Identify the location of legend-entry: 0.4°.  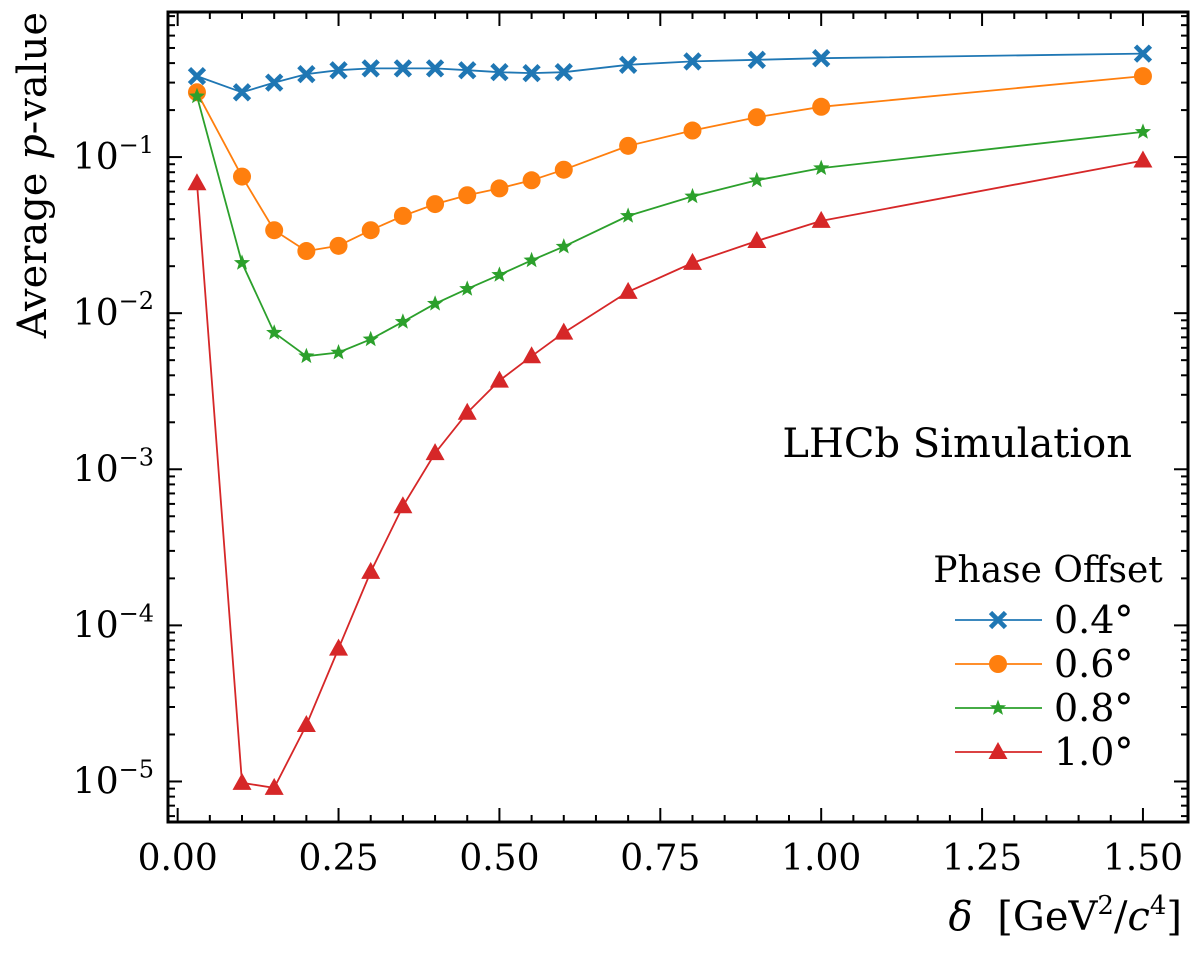
(1044, 620).